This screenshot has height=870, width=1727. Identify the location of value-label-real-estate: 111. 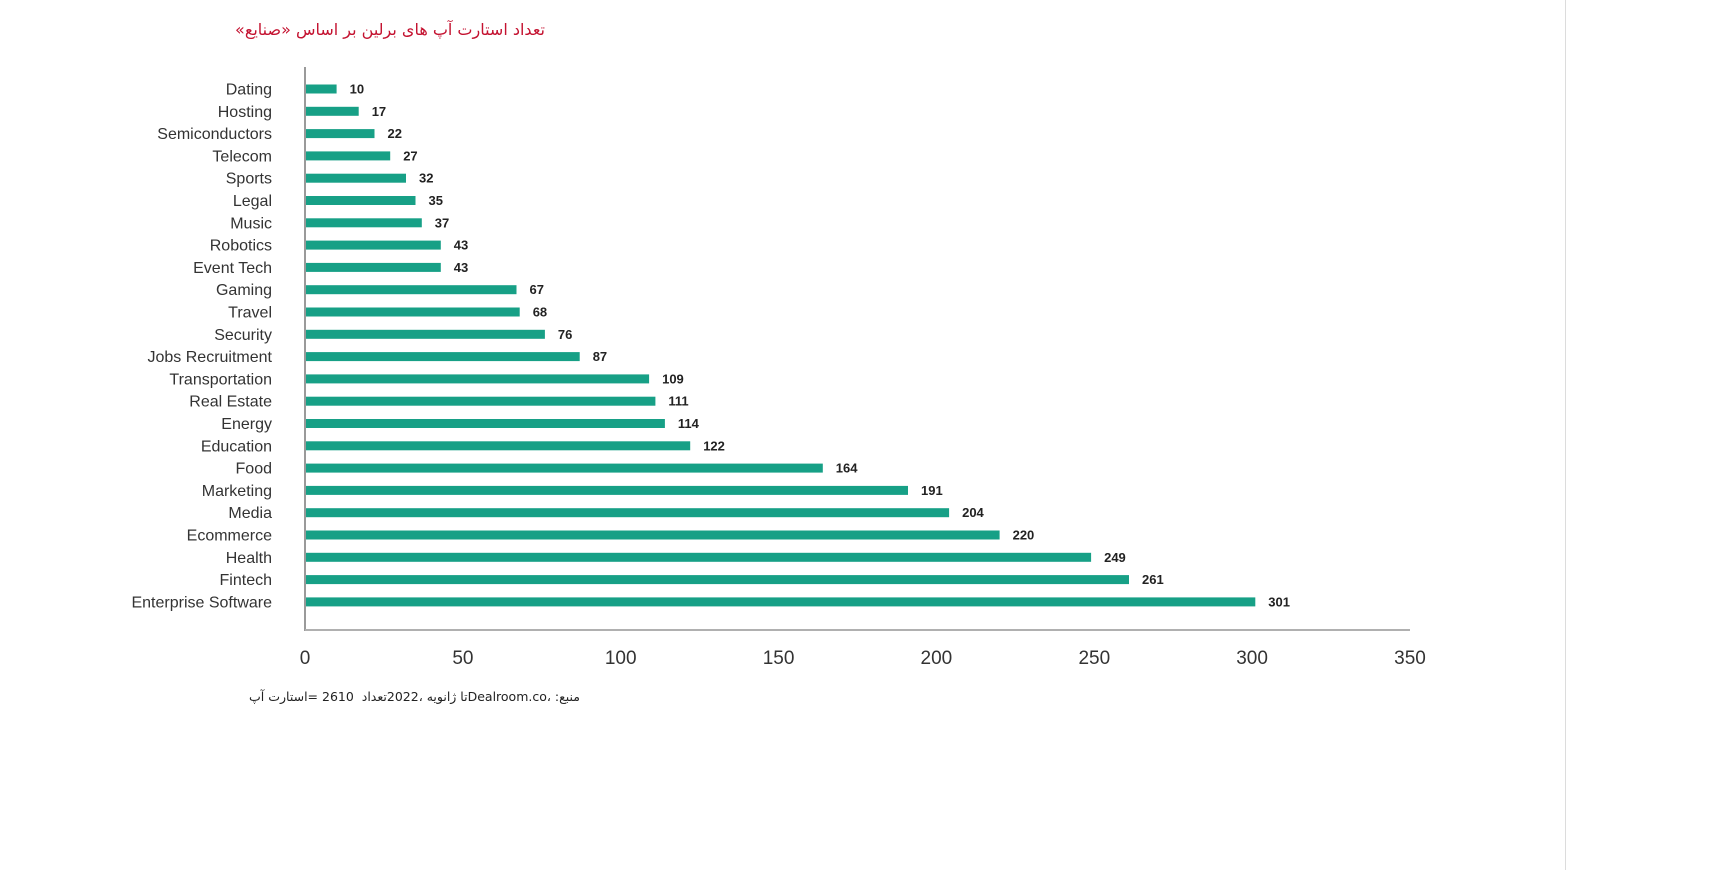
(678, 401).